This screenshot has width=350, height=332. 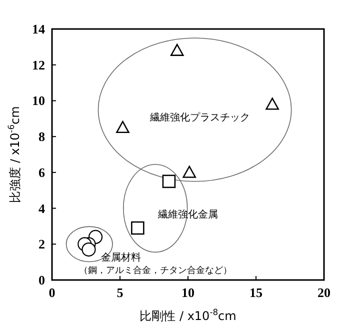 I want to click on x-tick-label: 0, so click(x=52, y=292).